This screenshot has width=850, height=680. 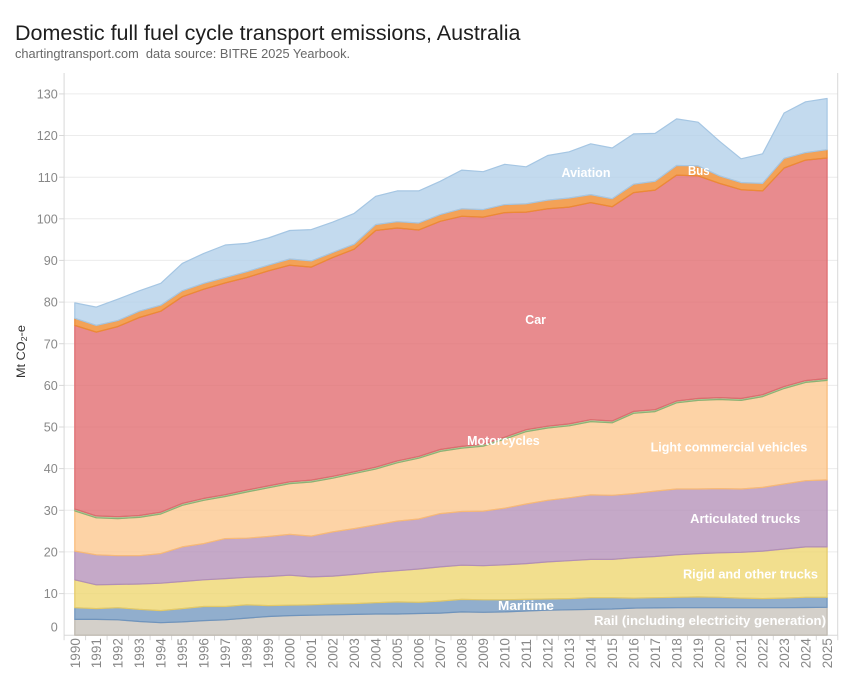 What do you see at coordinates (118, 653) in the screenshot?
I see `svg-text: 1992` at bounding box center [118, 653].